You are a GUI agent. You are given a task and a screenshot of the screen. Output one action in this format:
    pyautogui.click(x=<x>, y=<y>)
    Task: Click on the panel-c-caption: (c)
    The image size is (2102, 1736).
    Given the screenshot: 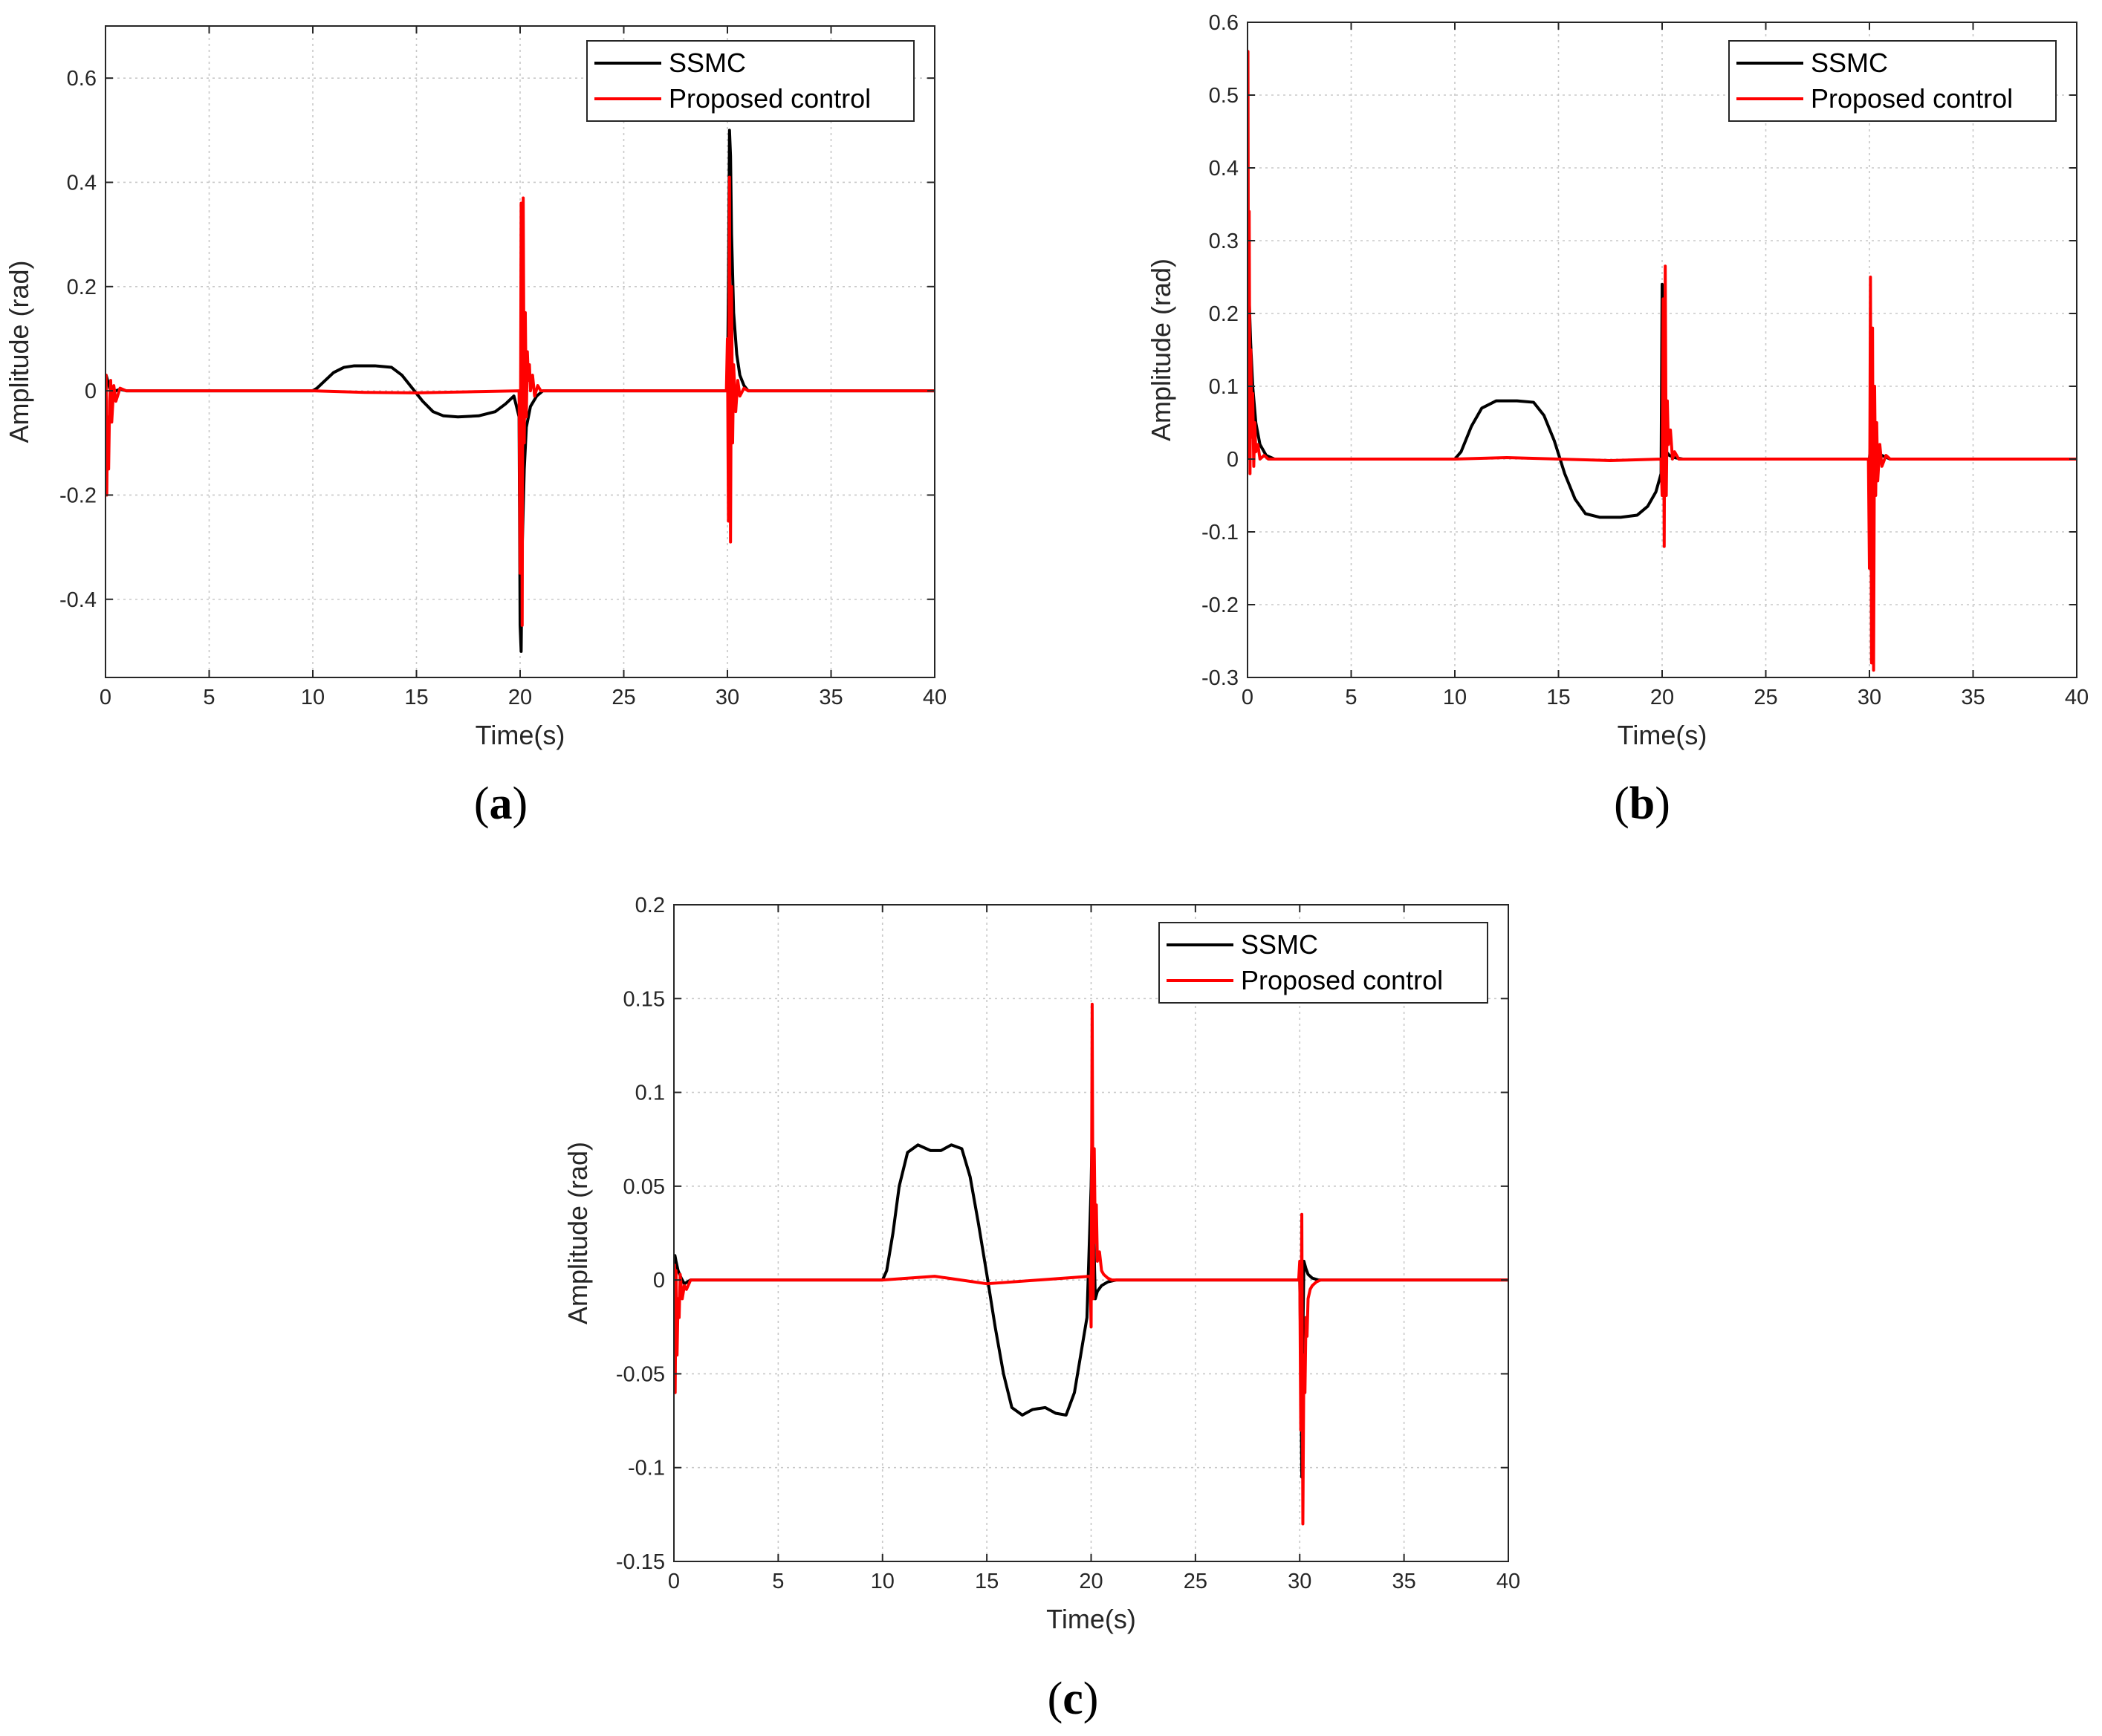 What is the action you would take?
    pyautogui.click(x=1073, y=1699)
    